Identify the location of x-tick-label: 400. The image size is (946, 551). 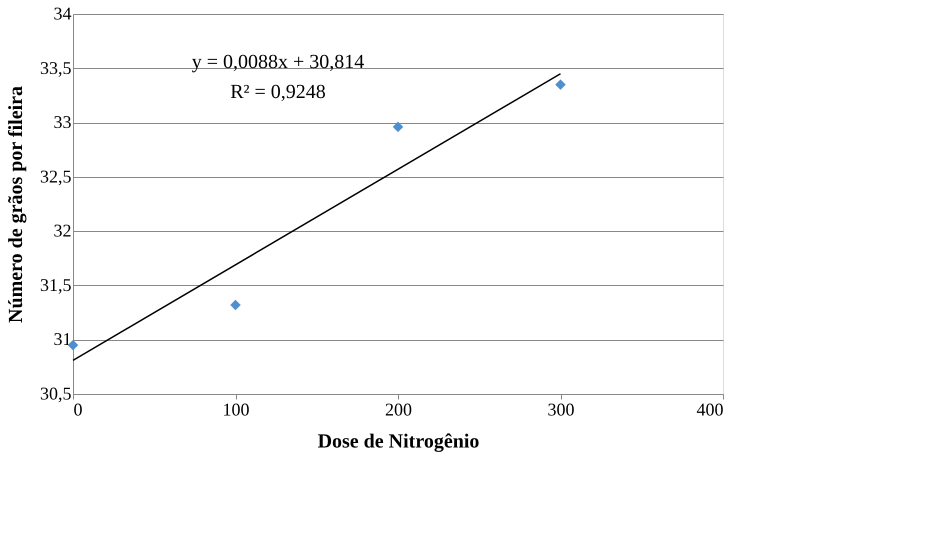
(710, 410).